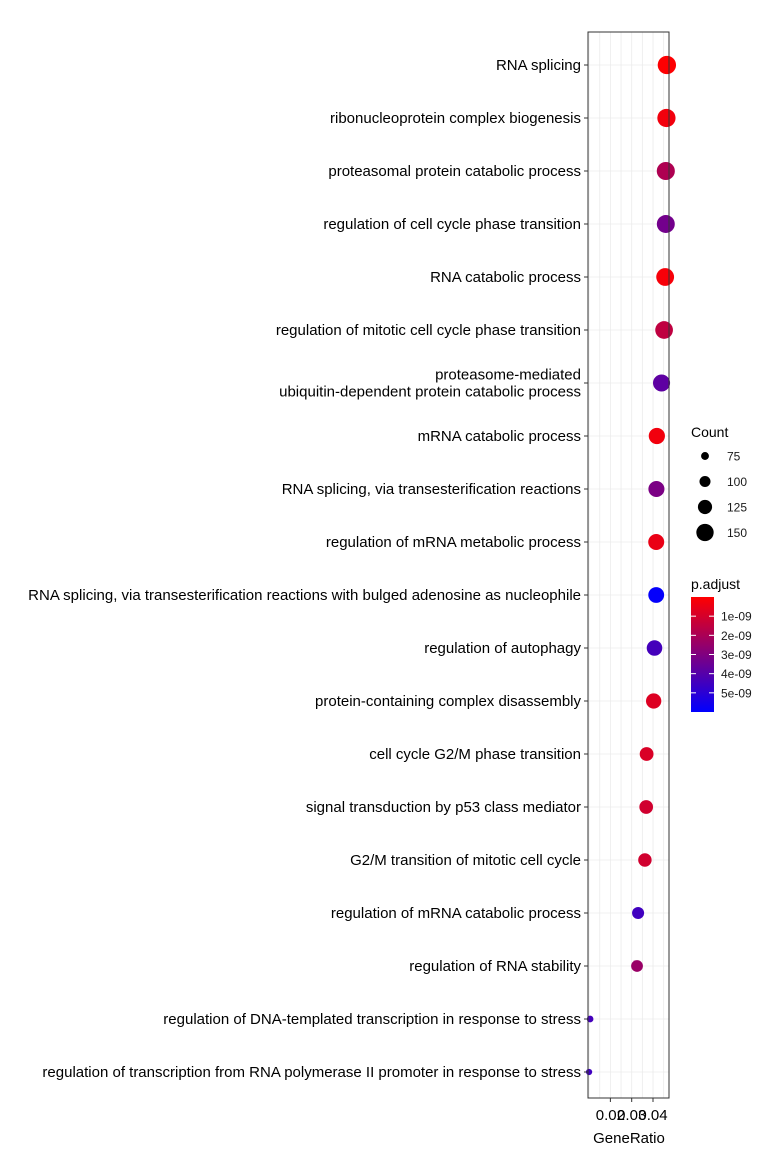  Describe the element at coordinates (737, 508) in the screenshot. I see `size-legend-label: 125` at that location.